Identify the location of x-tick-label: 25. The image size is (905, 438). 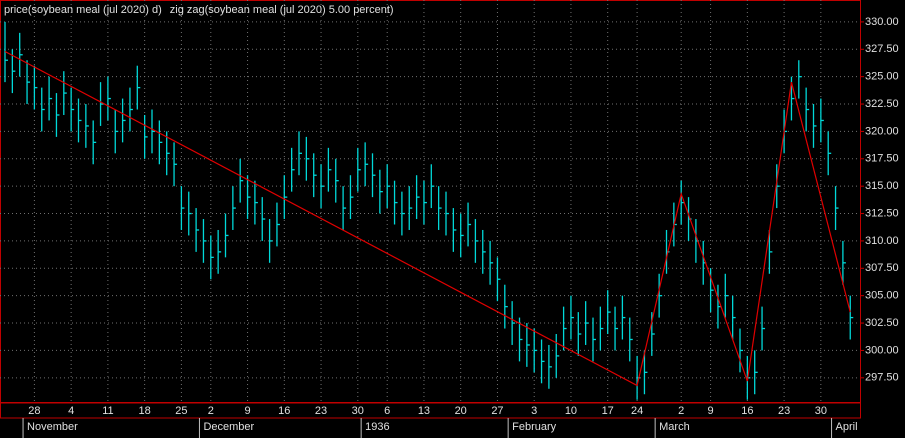
(181, 411).